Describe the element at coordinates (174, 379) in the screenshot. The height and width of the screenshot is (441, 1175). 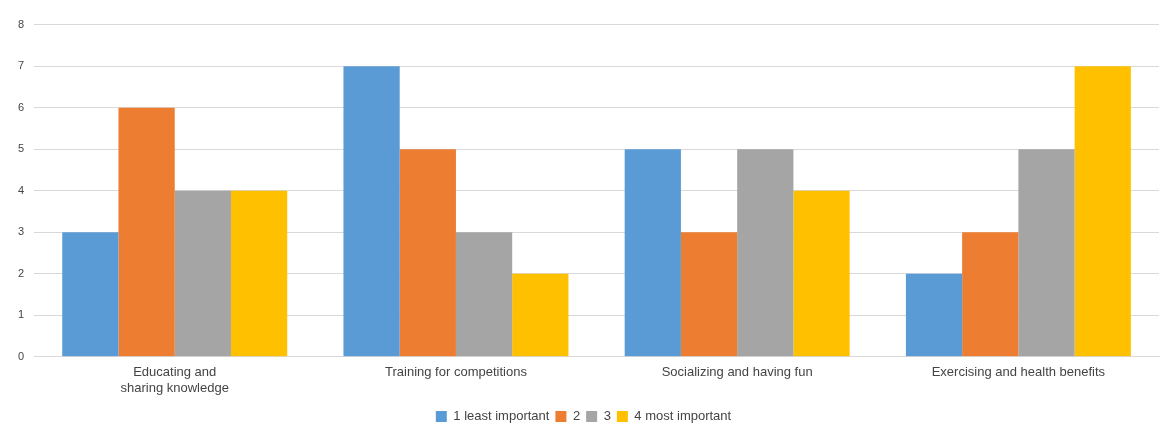
I see `x-tick-label: Educating and sharing knowledge` at that location.